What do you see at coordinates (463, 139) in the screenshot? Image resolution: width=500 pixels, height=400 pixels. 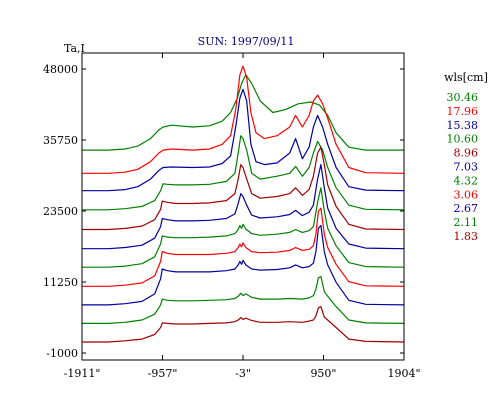 I see `legend-entry-3: 10.60` at bounding box center [463, 139].